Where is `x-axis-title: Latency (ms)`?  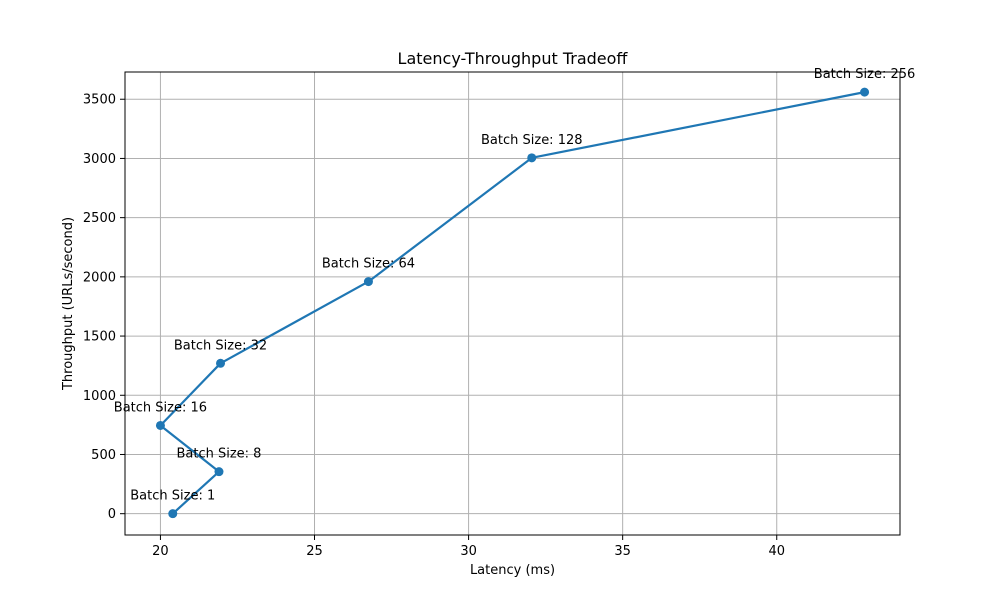 x-axis-title: Latency (ms) is located at coordinates (512, 570).